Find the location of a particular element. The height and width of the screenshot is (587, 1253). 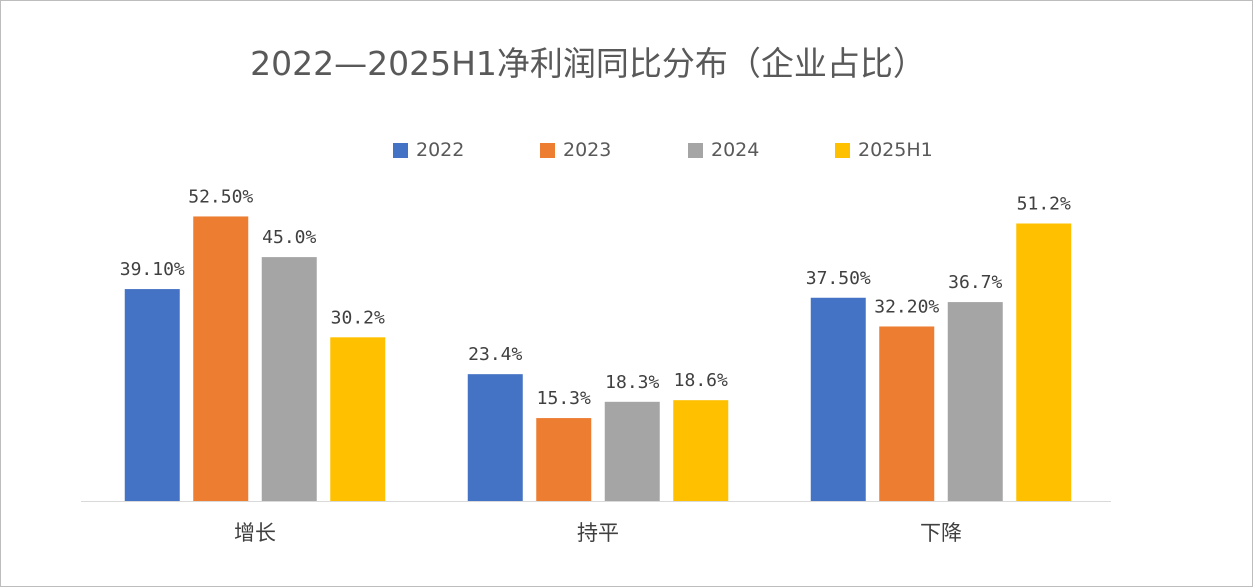

legend-item-2023: 2023 is located at coordinates (575, 150).